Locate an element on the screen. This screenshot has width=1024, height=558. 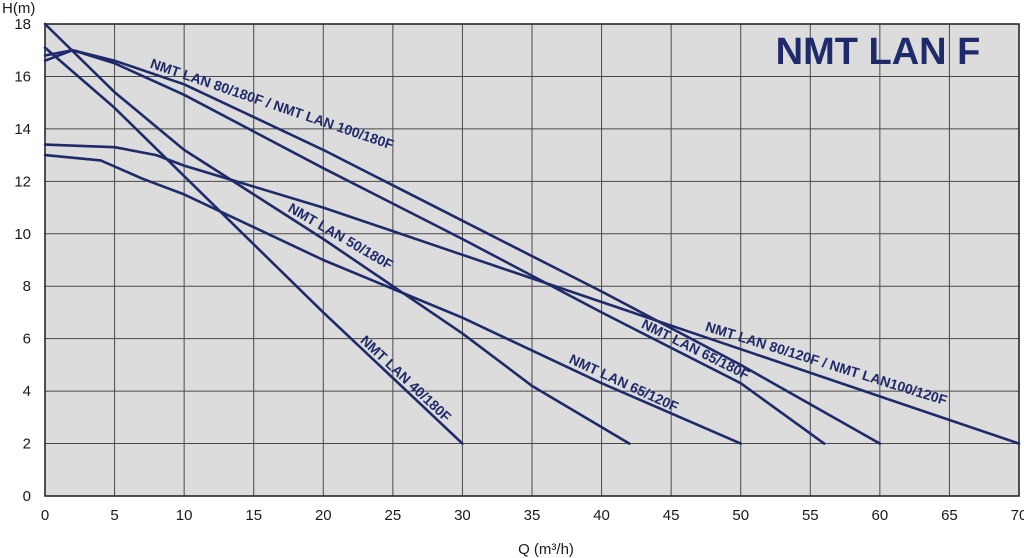
x-tick-label: 25 is located at coordinates (393, 515).